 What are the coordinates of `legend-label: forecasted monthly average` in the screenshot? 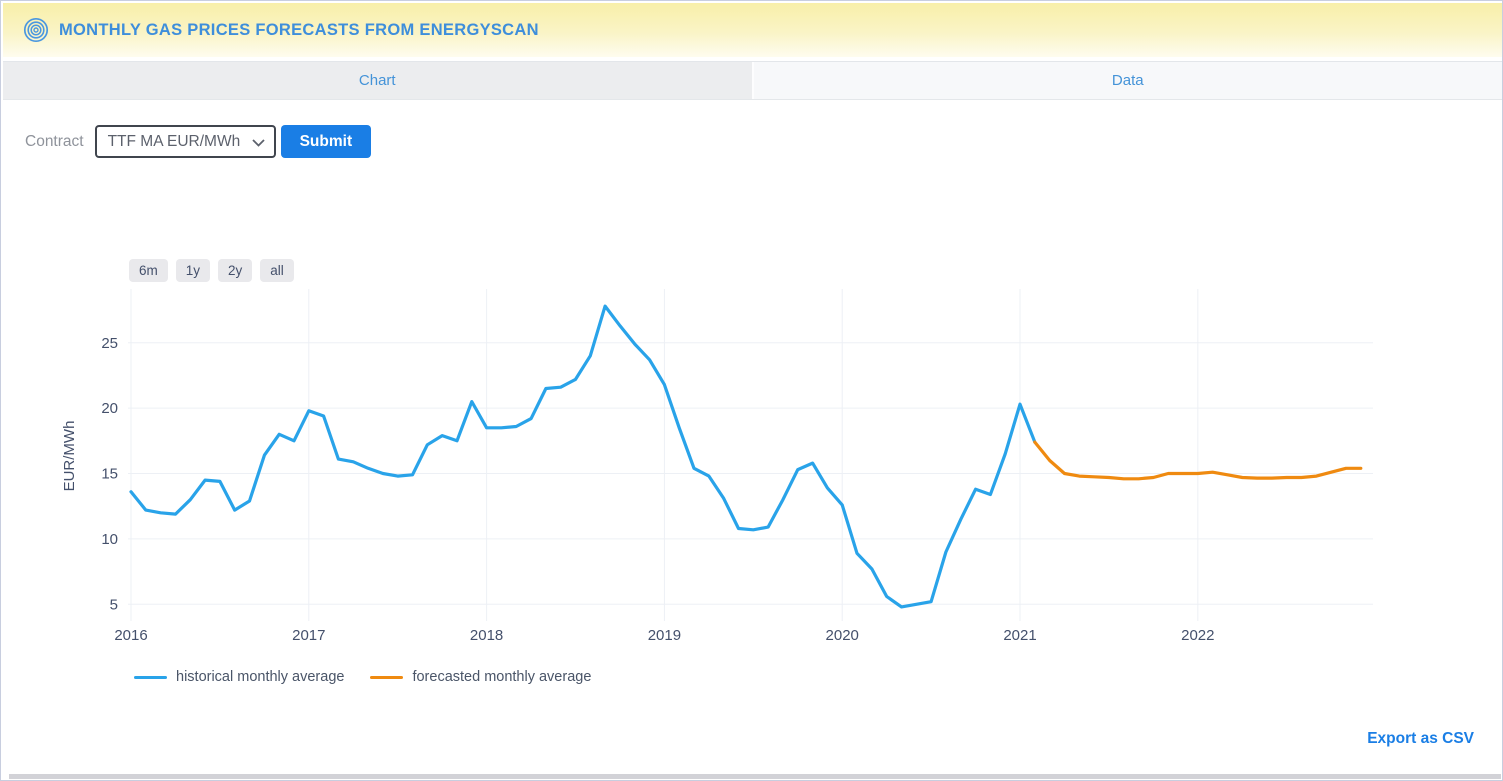 It's located at (502, 677).